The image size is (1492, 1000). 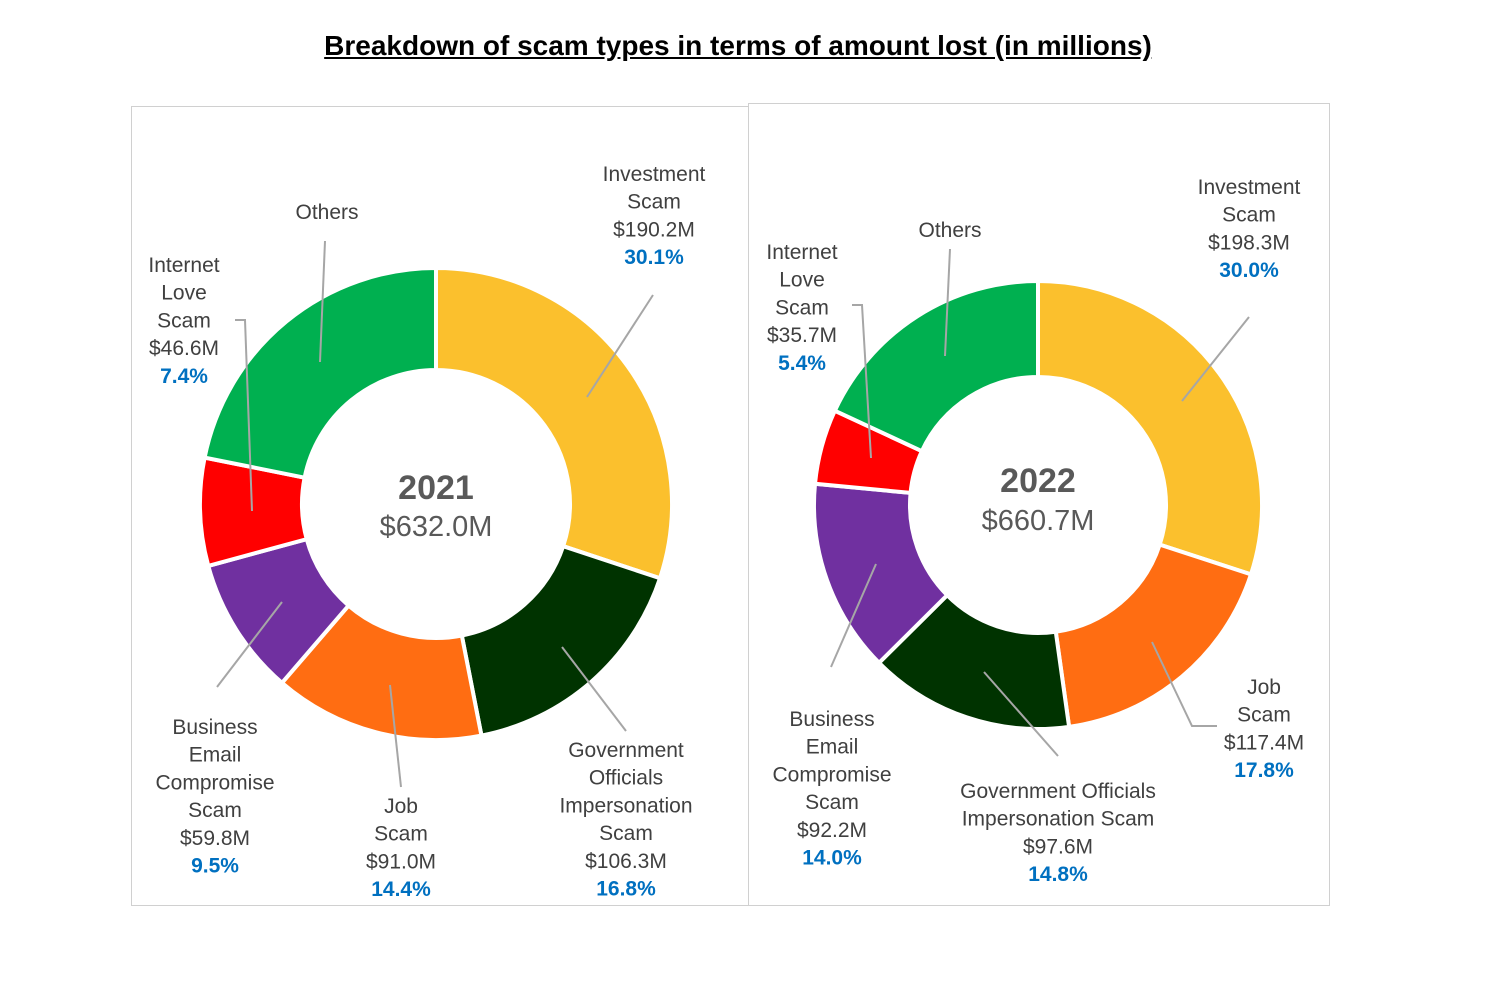 What do you see at coordinates (436, 527) in the screenshot?
I see `center-total-2021: $632.0M` at bounding box center [436, 527].